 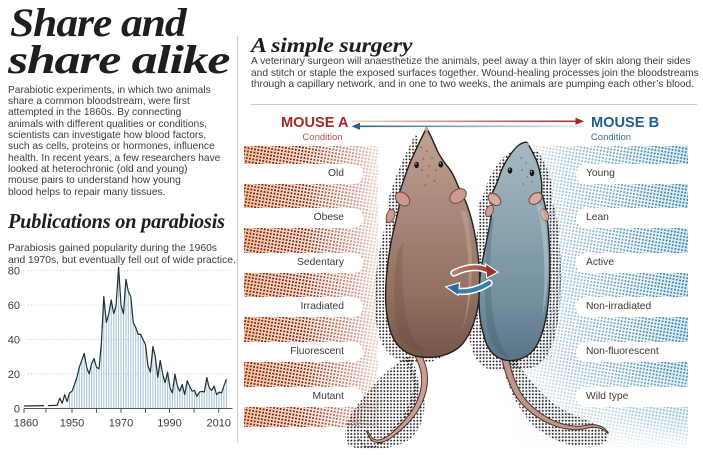 I want to click on svg-text: 1990, so click(x=169, y=424).